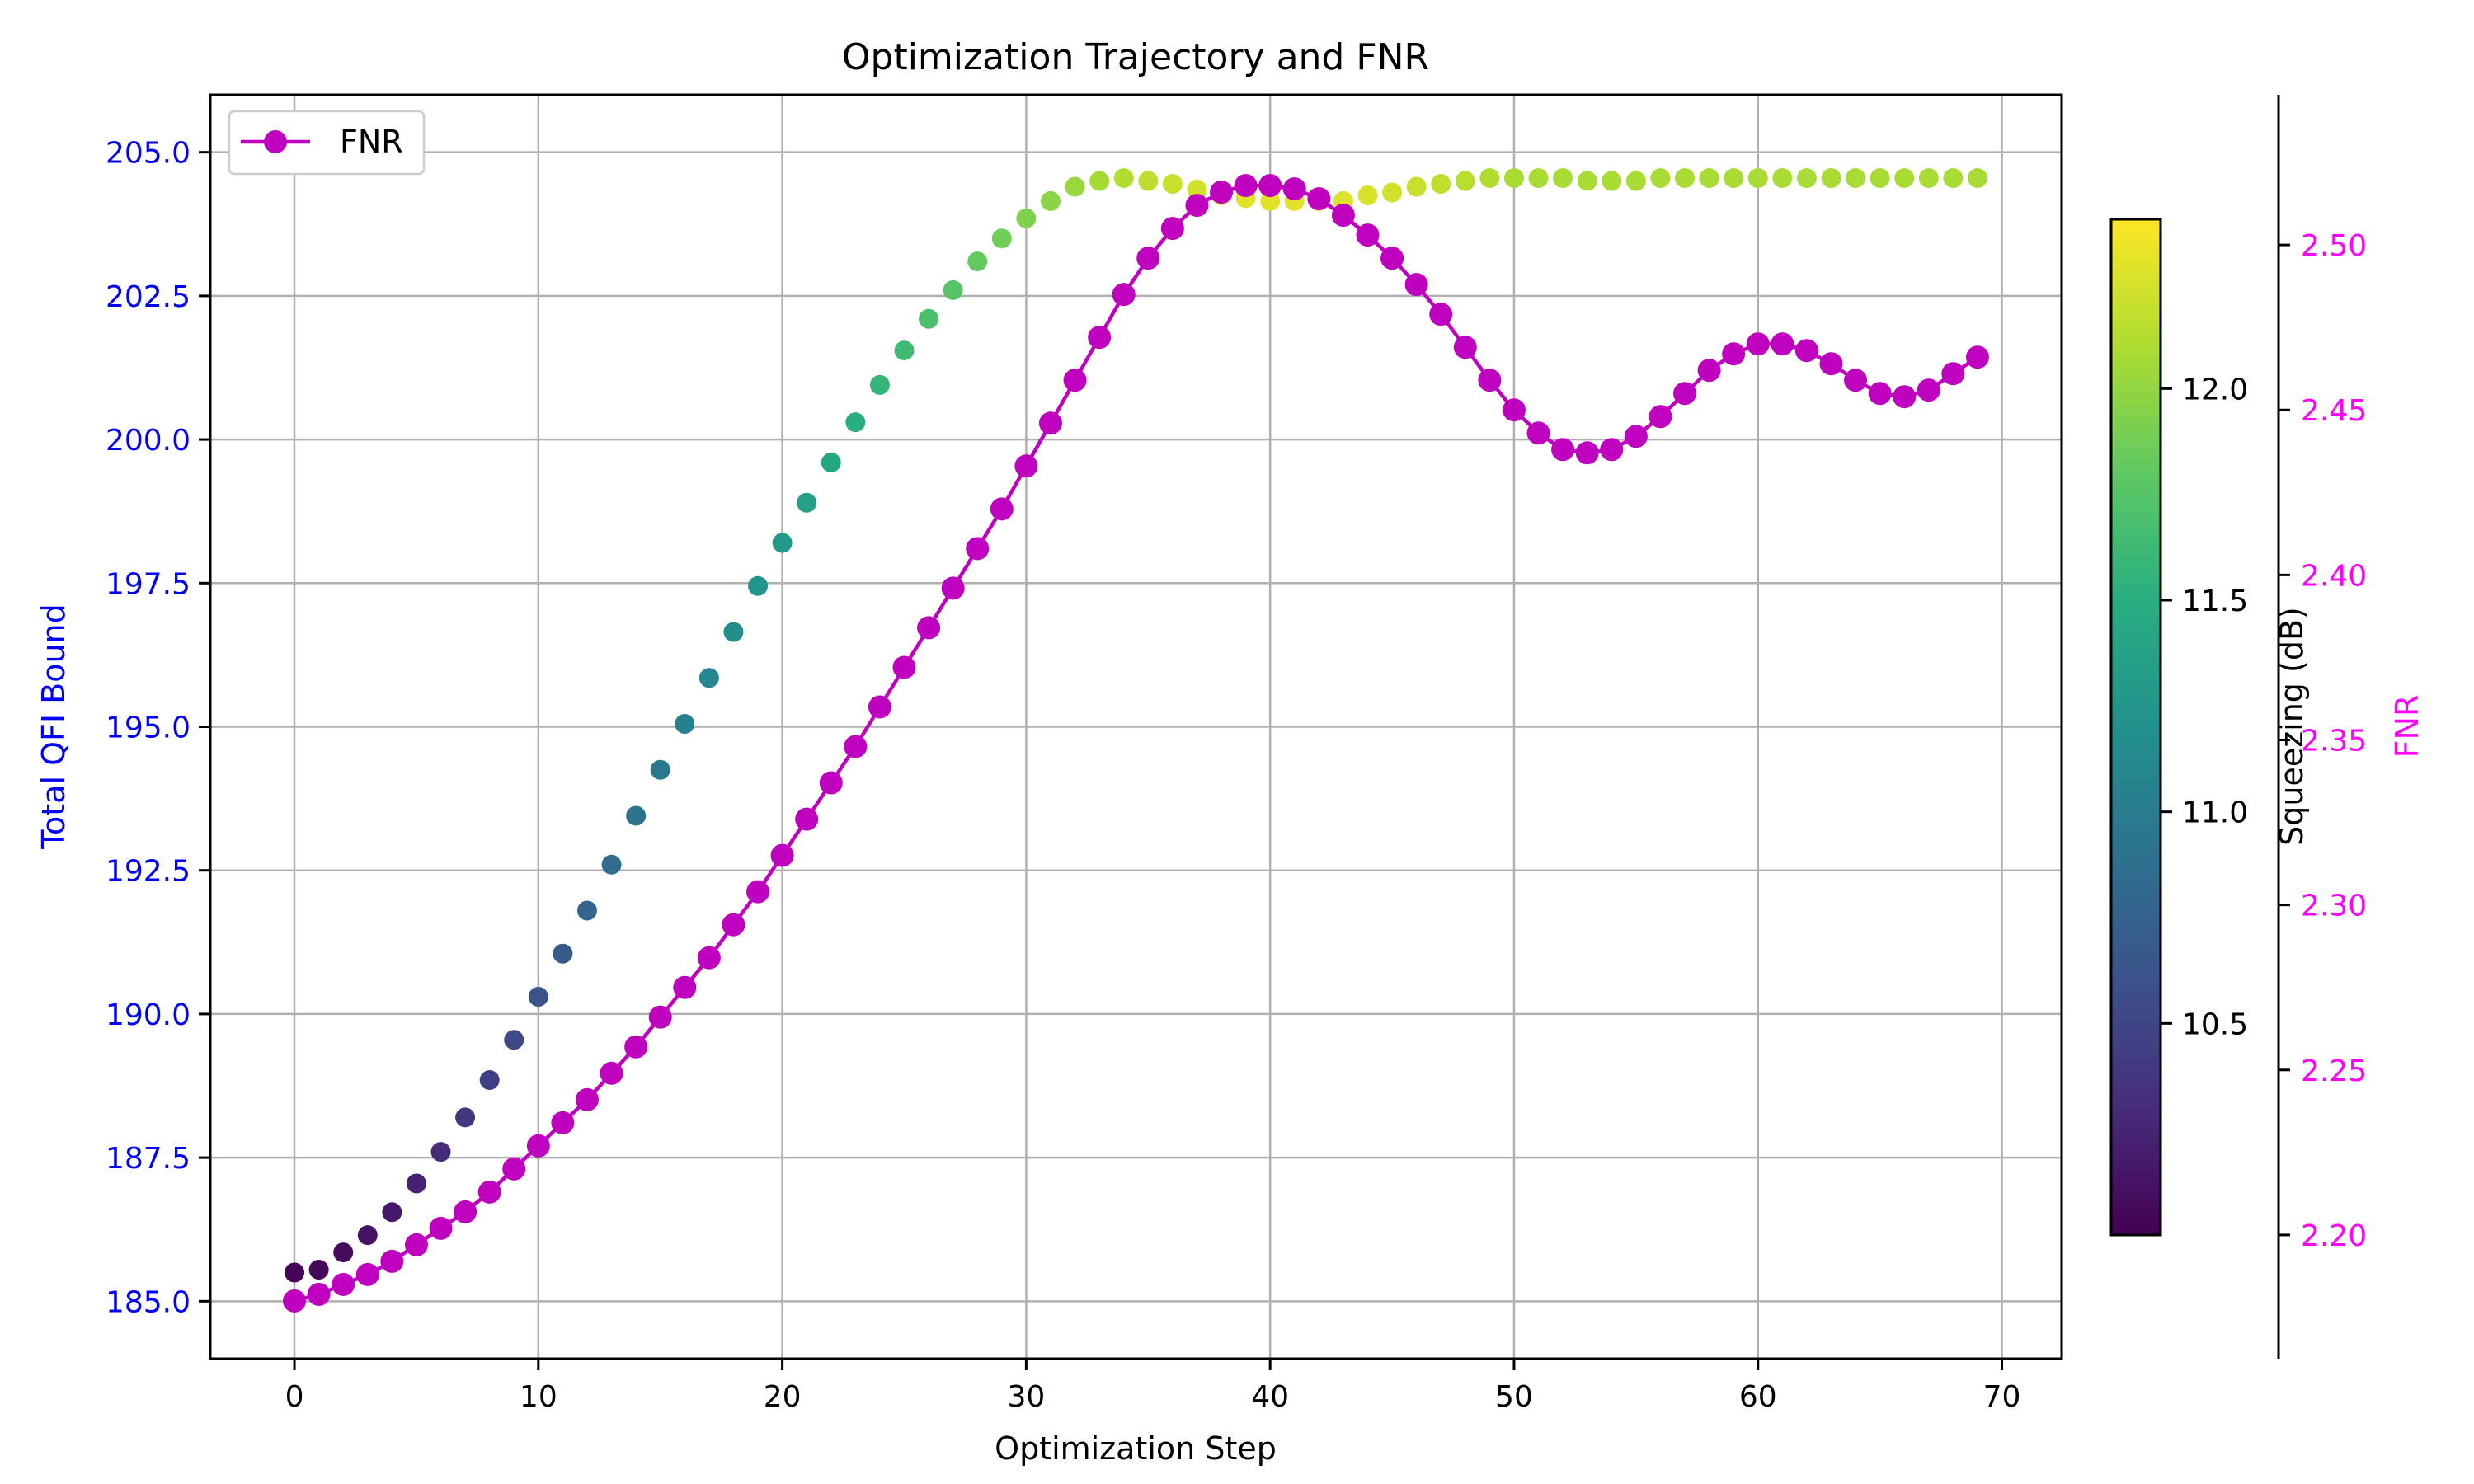  I want to click on y-tick-label: 190.0, so click(148, 1015).